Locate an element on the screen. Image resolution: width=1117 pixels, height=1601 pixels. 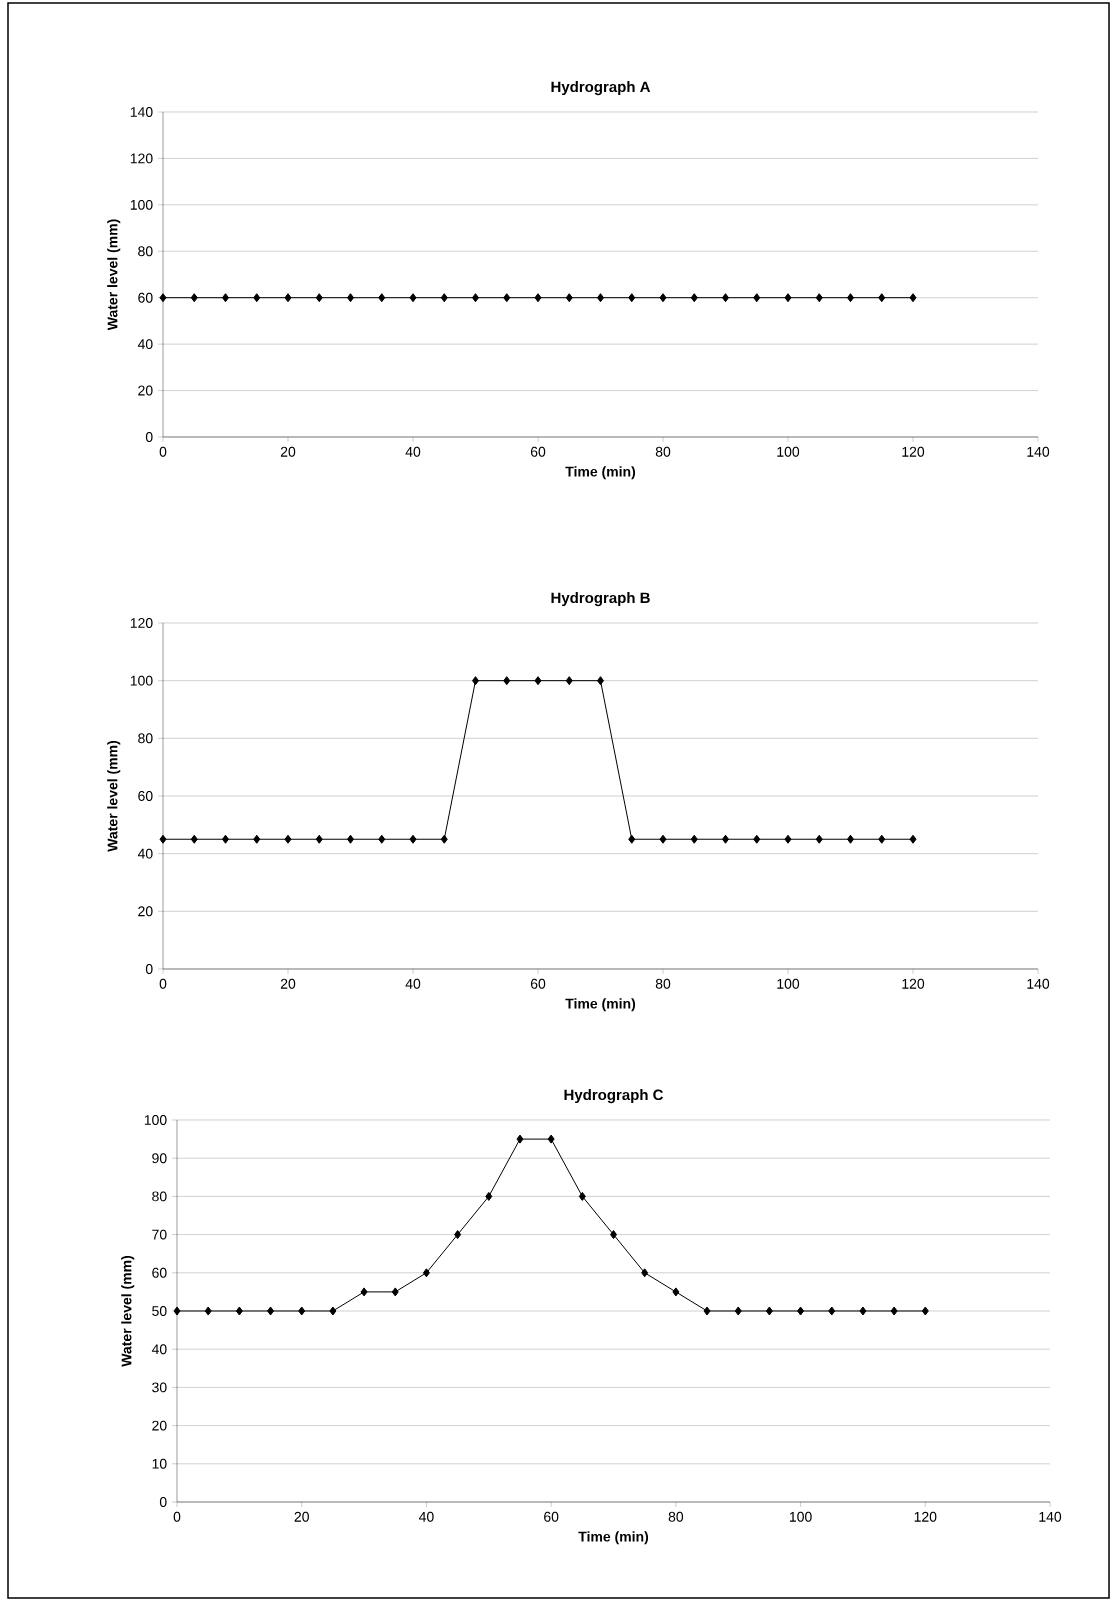
chart-title: Hydrograph C is located at coordinates (614, 1096).